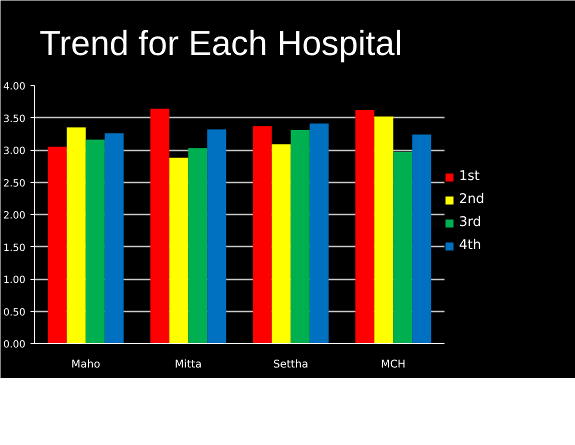 The width and height of the screenshot is (575, 445). What do you see at coordinates (14, 216) in the screenshot?
I see `y-tick-label: 2.00` at bounding box center [14, 216].